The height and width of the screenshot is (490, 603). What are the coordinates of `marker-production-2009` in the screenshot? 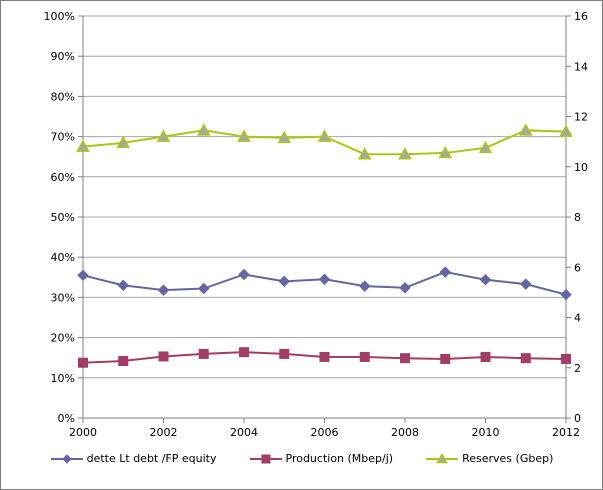 It's located at (445, 358).